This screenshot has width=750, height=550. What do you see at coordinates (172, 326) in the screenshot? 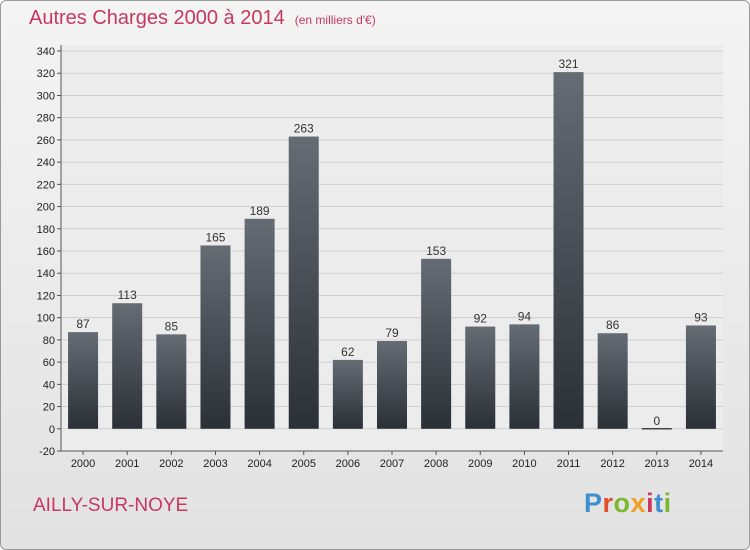
I see `data-label: 85` at bounding box center [172, 326].